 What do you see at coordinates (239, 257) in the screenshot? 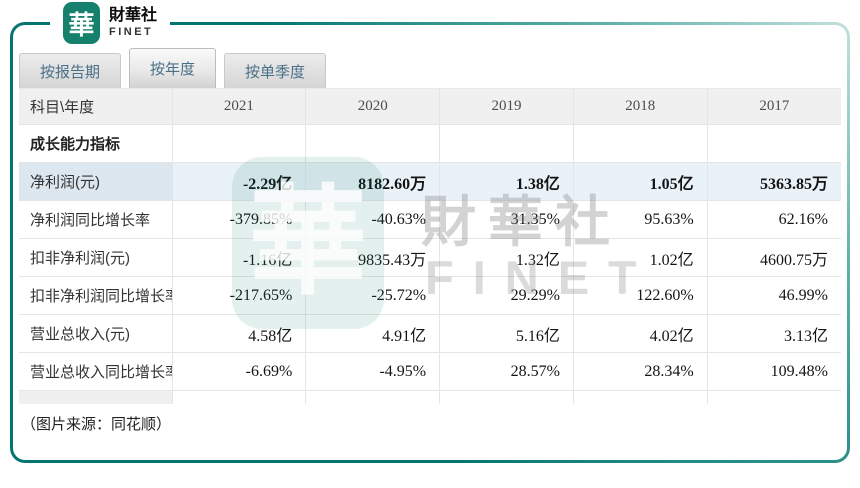
I see `table-cell: -1.16亿` at bounding box center [239, 257].